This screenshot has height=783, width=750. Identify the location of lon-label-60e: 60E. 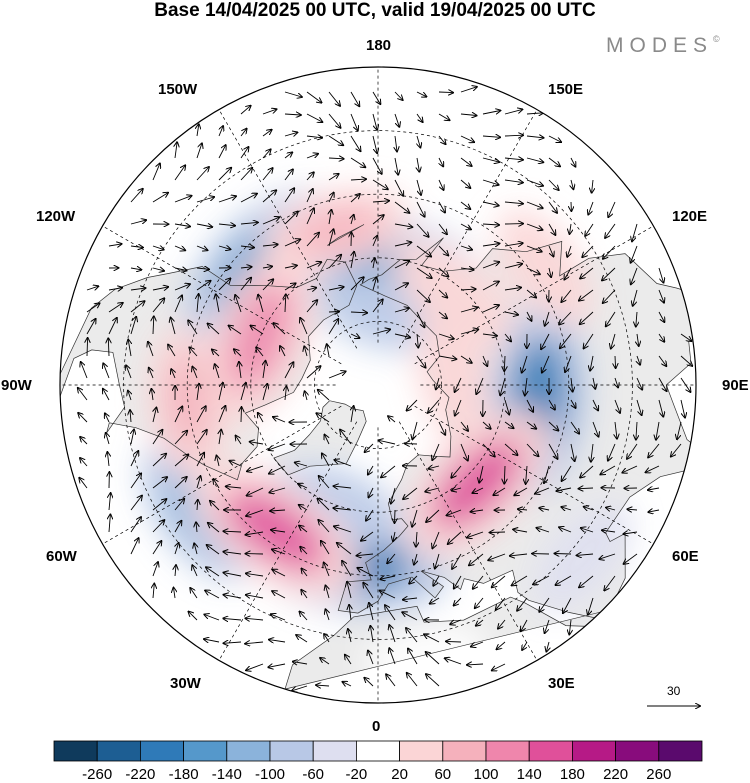
(685, 556).